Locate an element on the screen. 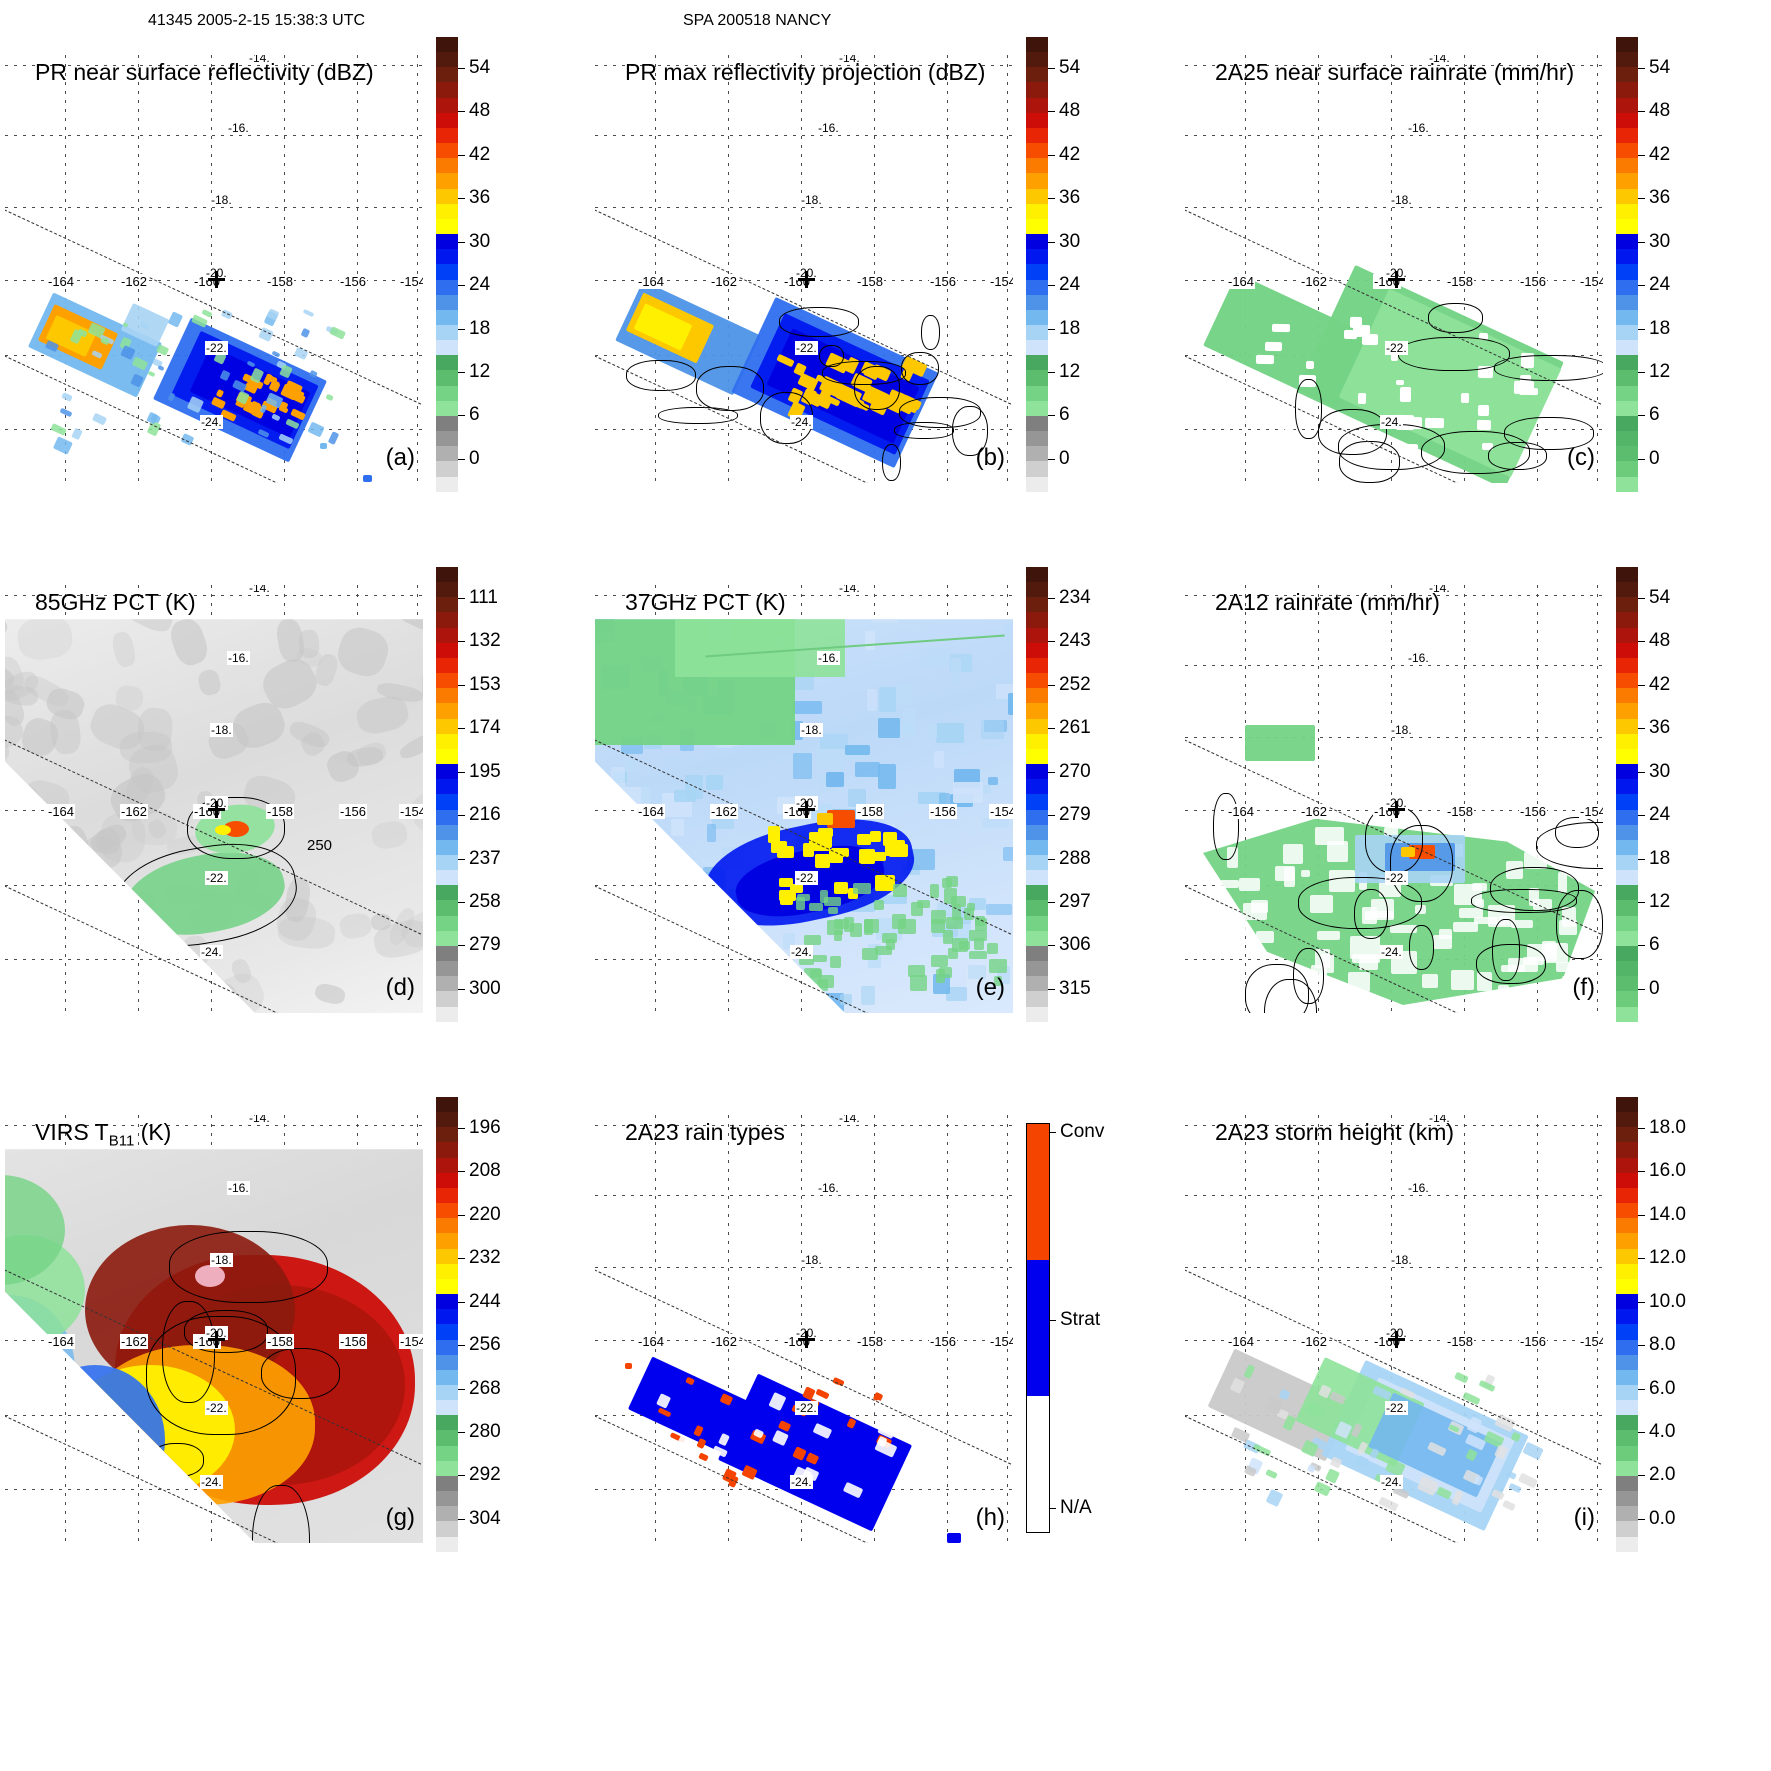  colorbar-tick-label: 288 is located at coordinates (1075, 858).